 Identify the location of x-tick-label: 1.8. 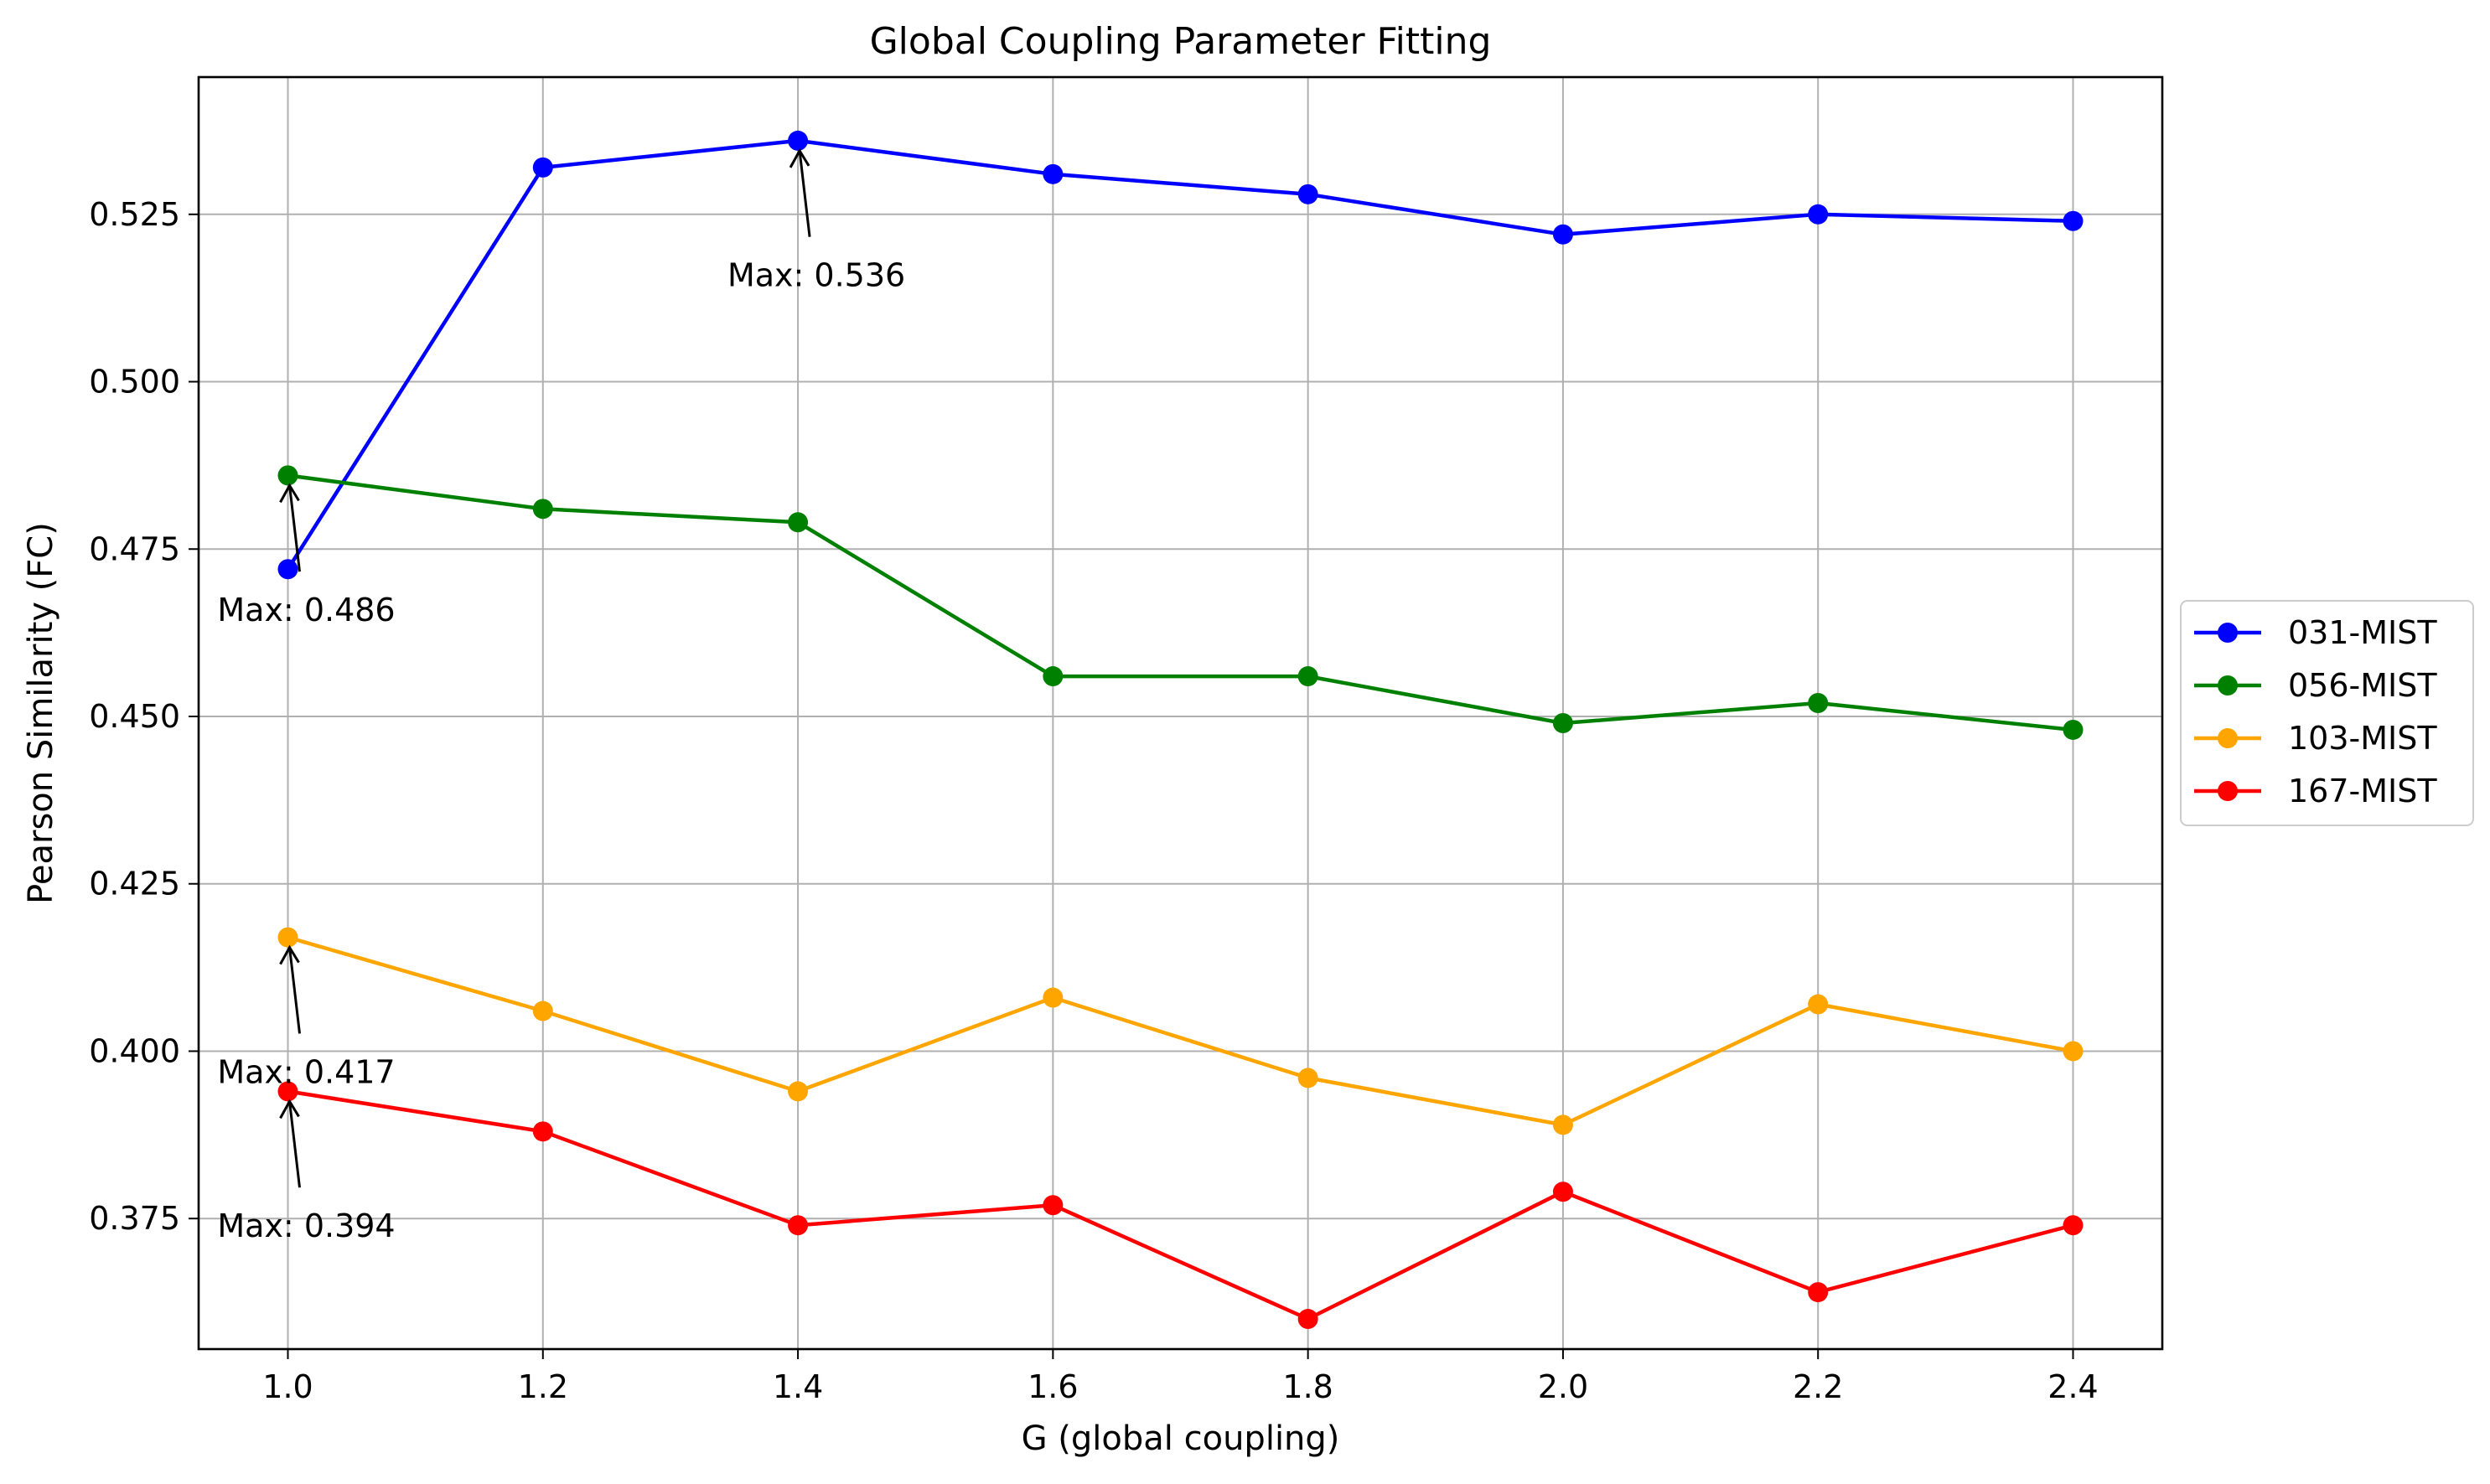
(1307, 1387).